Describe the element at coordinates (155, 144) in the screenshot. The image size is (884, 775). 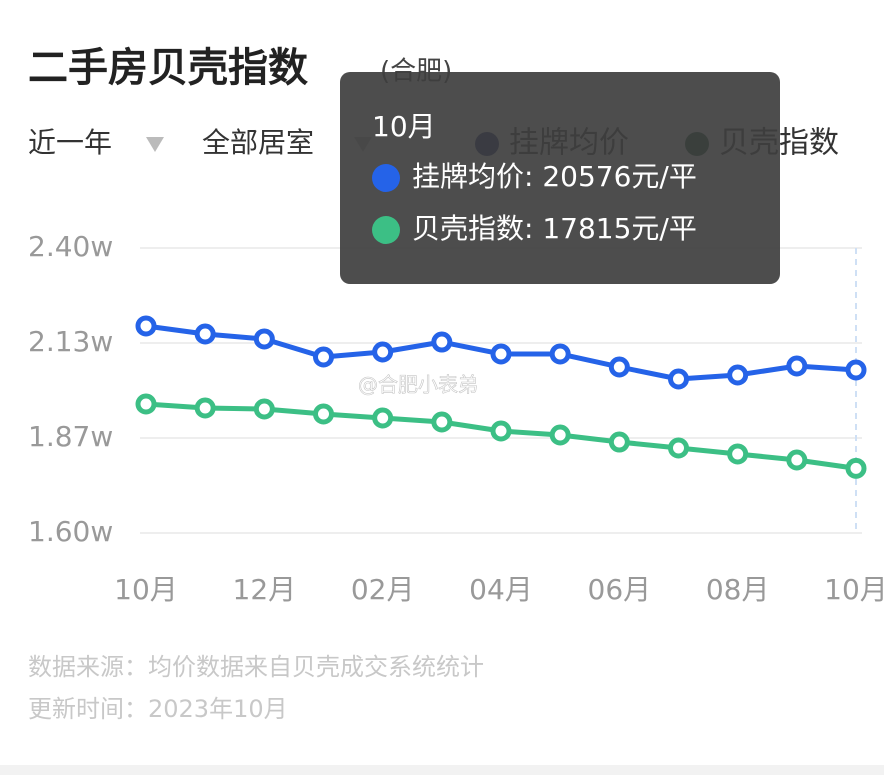
I see `dropdown-arrow` at that location.